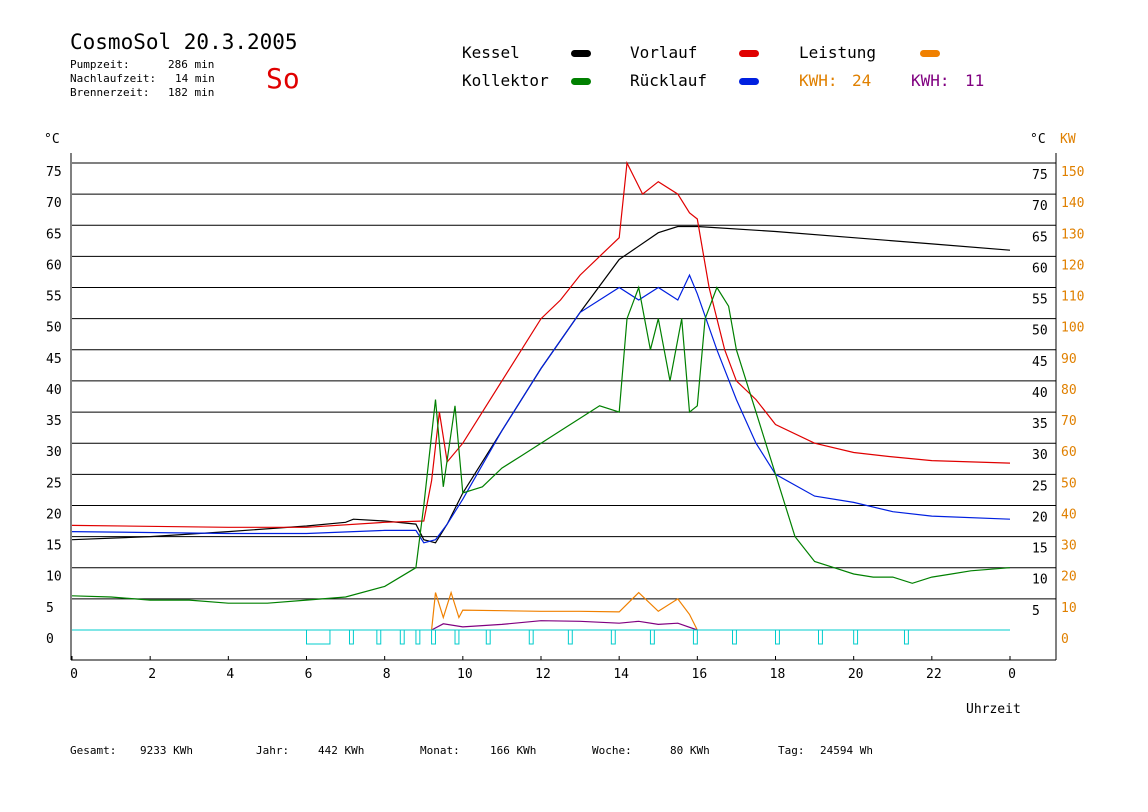 This screenshot has height=812, width=1148. I want to click on y2-tick-label: 80, so click(1069, 390).